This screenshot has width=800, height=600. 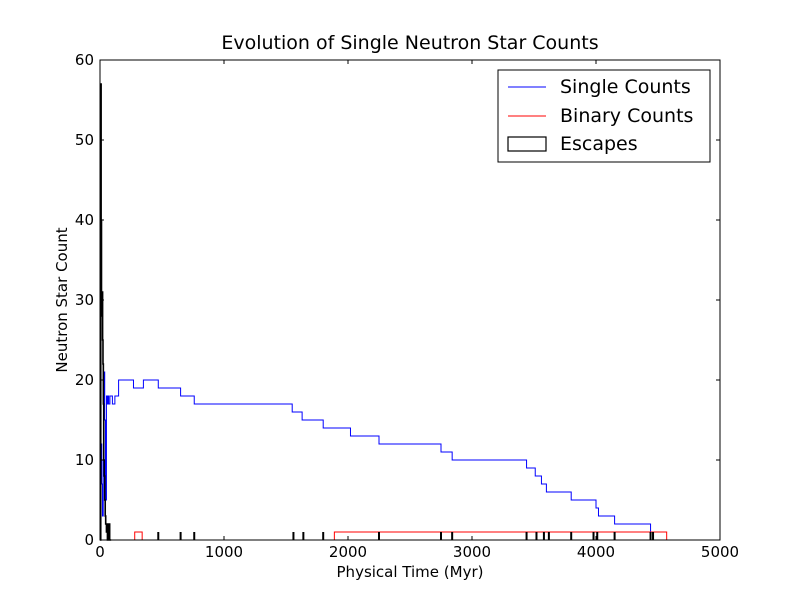 I want to click on x-tick-label-1: 1000, so click(x=224, y=552).